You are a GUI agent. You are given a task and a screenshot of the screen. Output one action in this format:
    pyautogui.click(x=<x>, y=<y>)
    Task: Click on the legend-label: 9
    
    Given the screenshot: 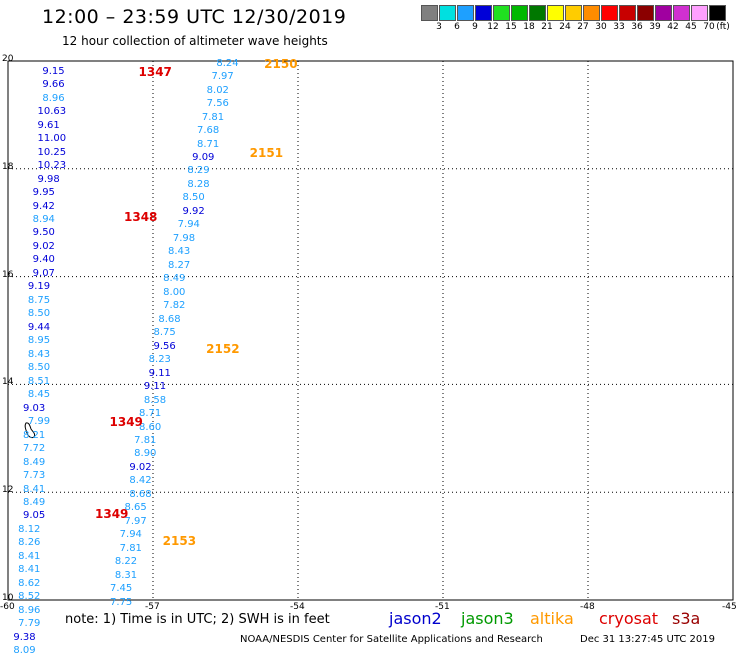 What is the action you would take?
    pyautogui.click(x=475, y=27)
    